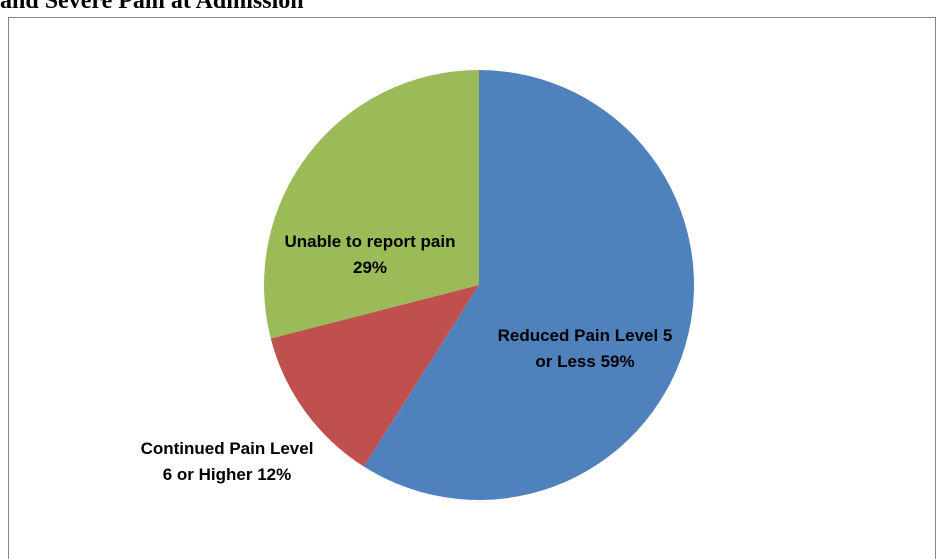  I want to click on data-label: Unable to report pain 29%, so click(370, 255).